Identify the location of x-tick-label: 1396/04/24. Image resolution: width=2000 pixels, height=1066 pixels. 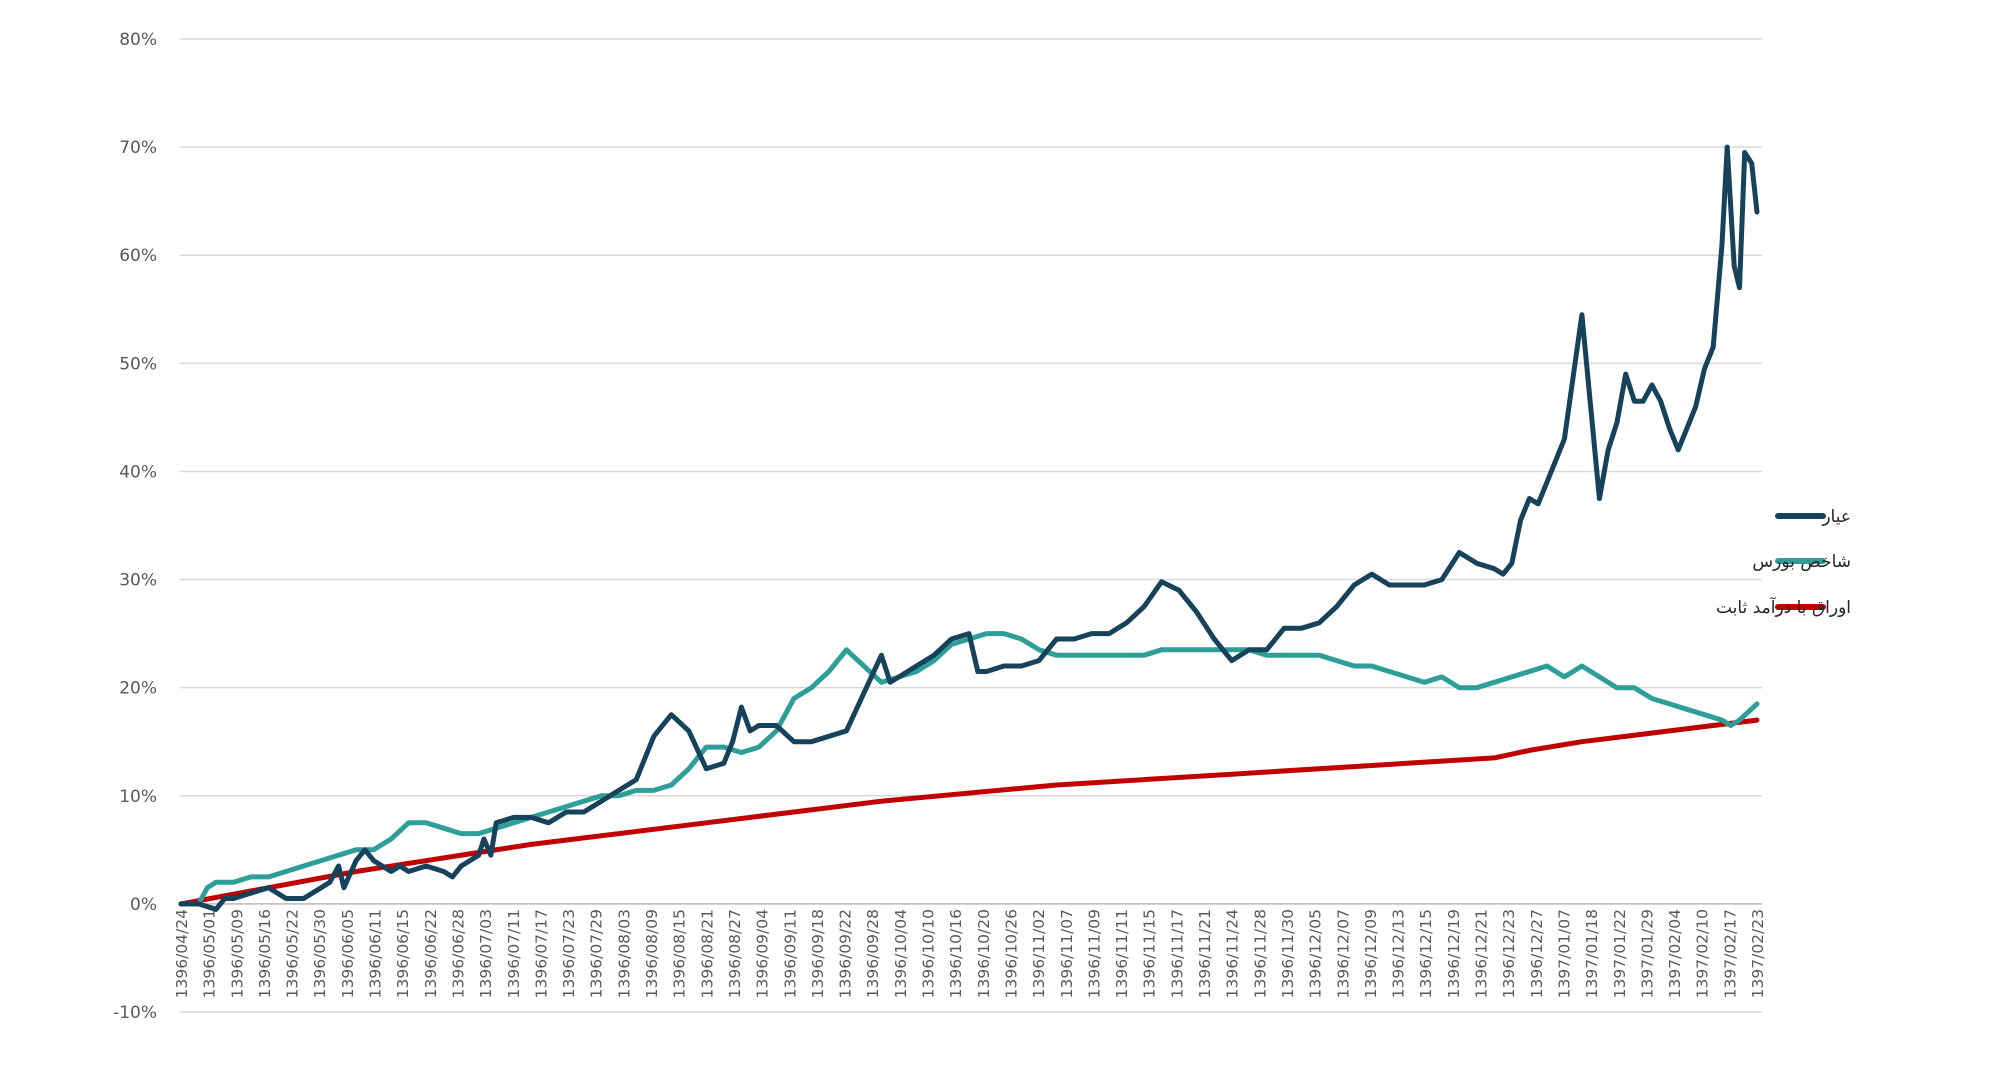
(182, 953).